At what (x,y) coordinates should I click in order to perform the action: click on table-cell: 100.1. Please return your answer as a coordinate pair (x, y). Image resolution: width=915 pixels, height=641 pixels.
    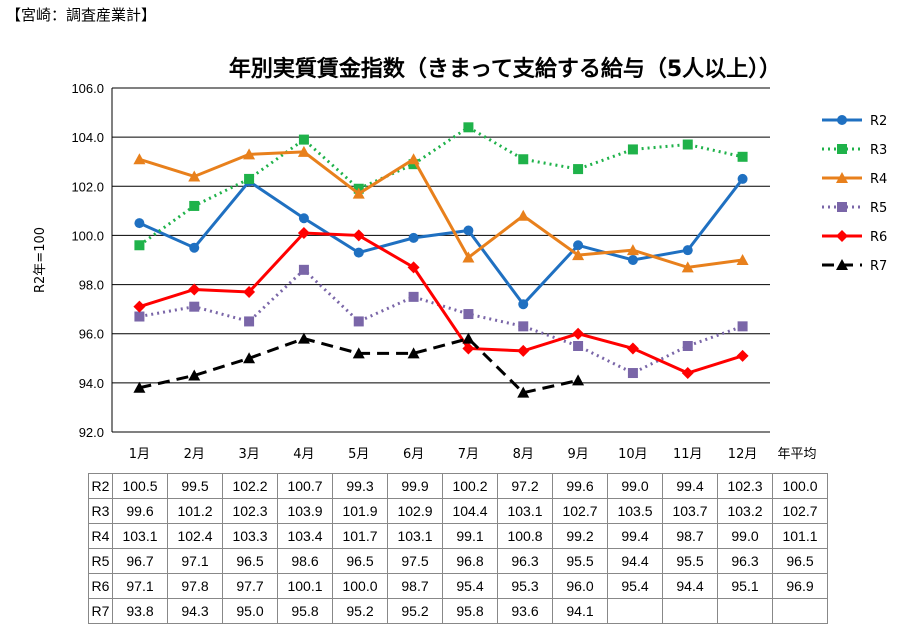
    Looking at the image, I should click on (305, 586).